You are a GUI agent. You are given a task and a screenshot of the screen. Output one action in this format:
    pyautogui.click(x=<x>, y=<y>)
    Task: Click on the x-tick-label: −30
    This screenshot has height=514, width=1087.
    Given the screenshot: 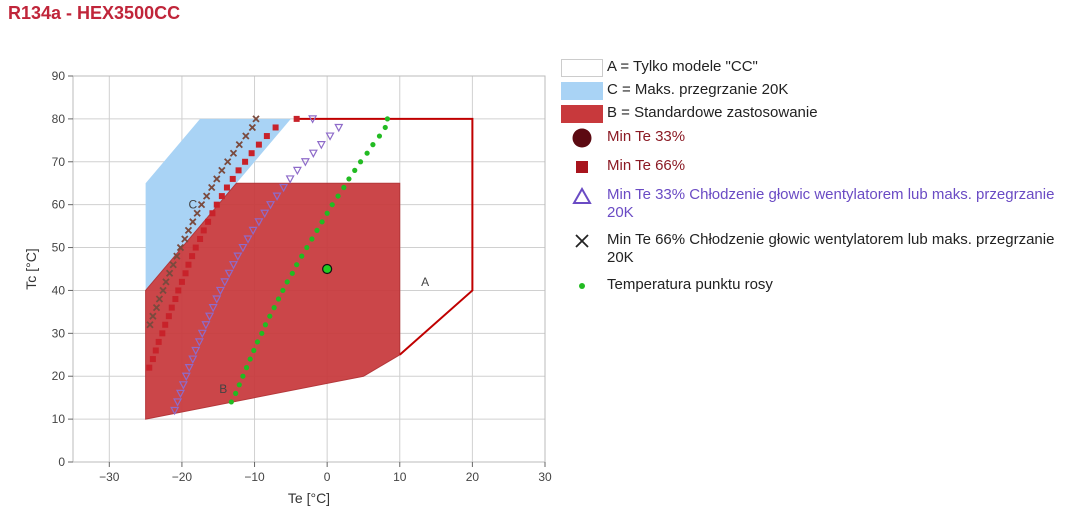 What is the action you would take?
    pyautogui.click(x=109, y=477)
    